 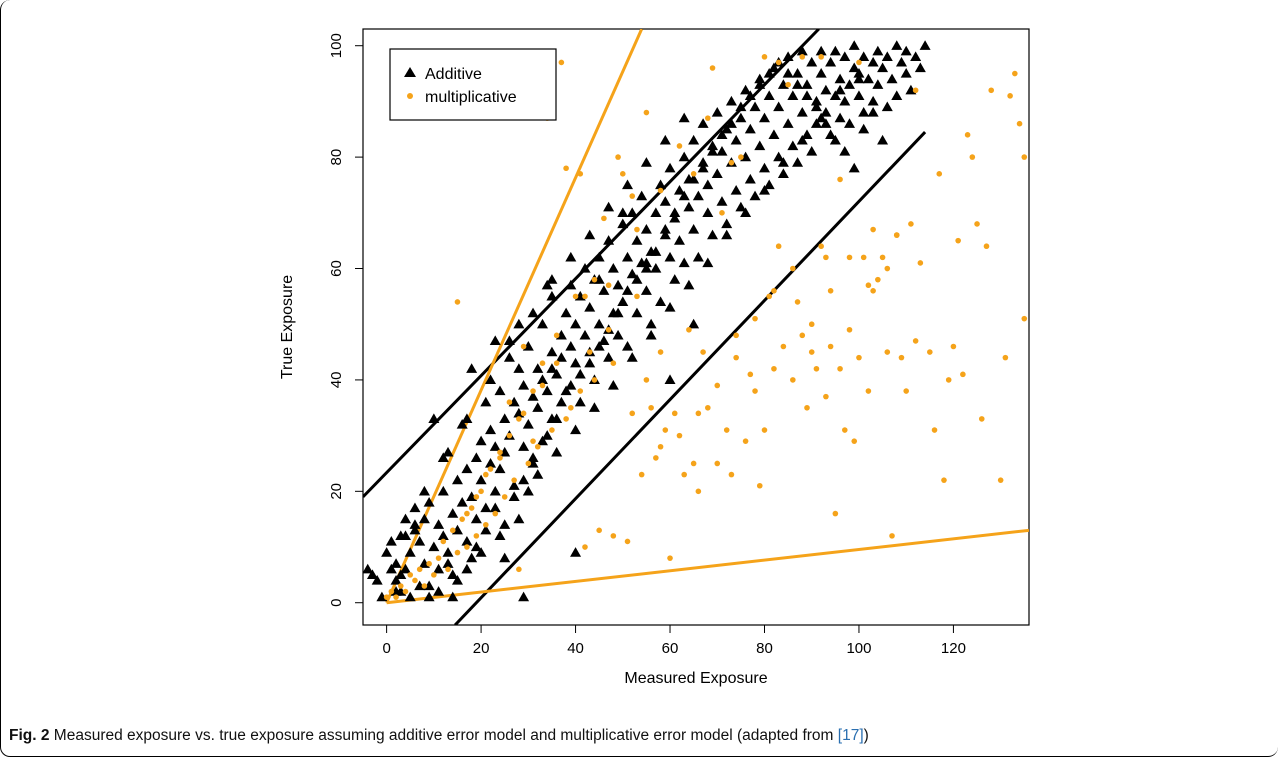 I want to click on x-tick-label: 0, so click(x=386, y=648).